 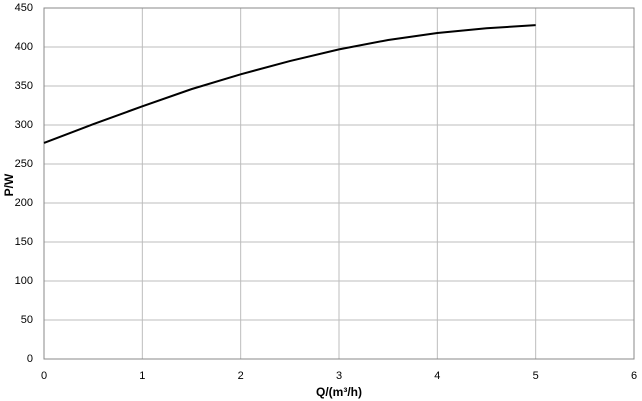 I want to click on y-axis-title: P/W, so click(x=9, y=184).